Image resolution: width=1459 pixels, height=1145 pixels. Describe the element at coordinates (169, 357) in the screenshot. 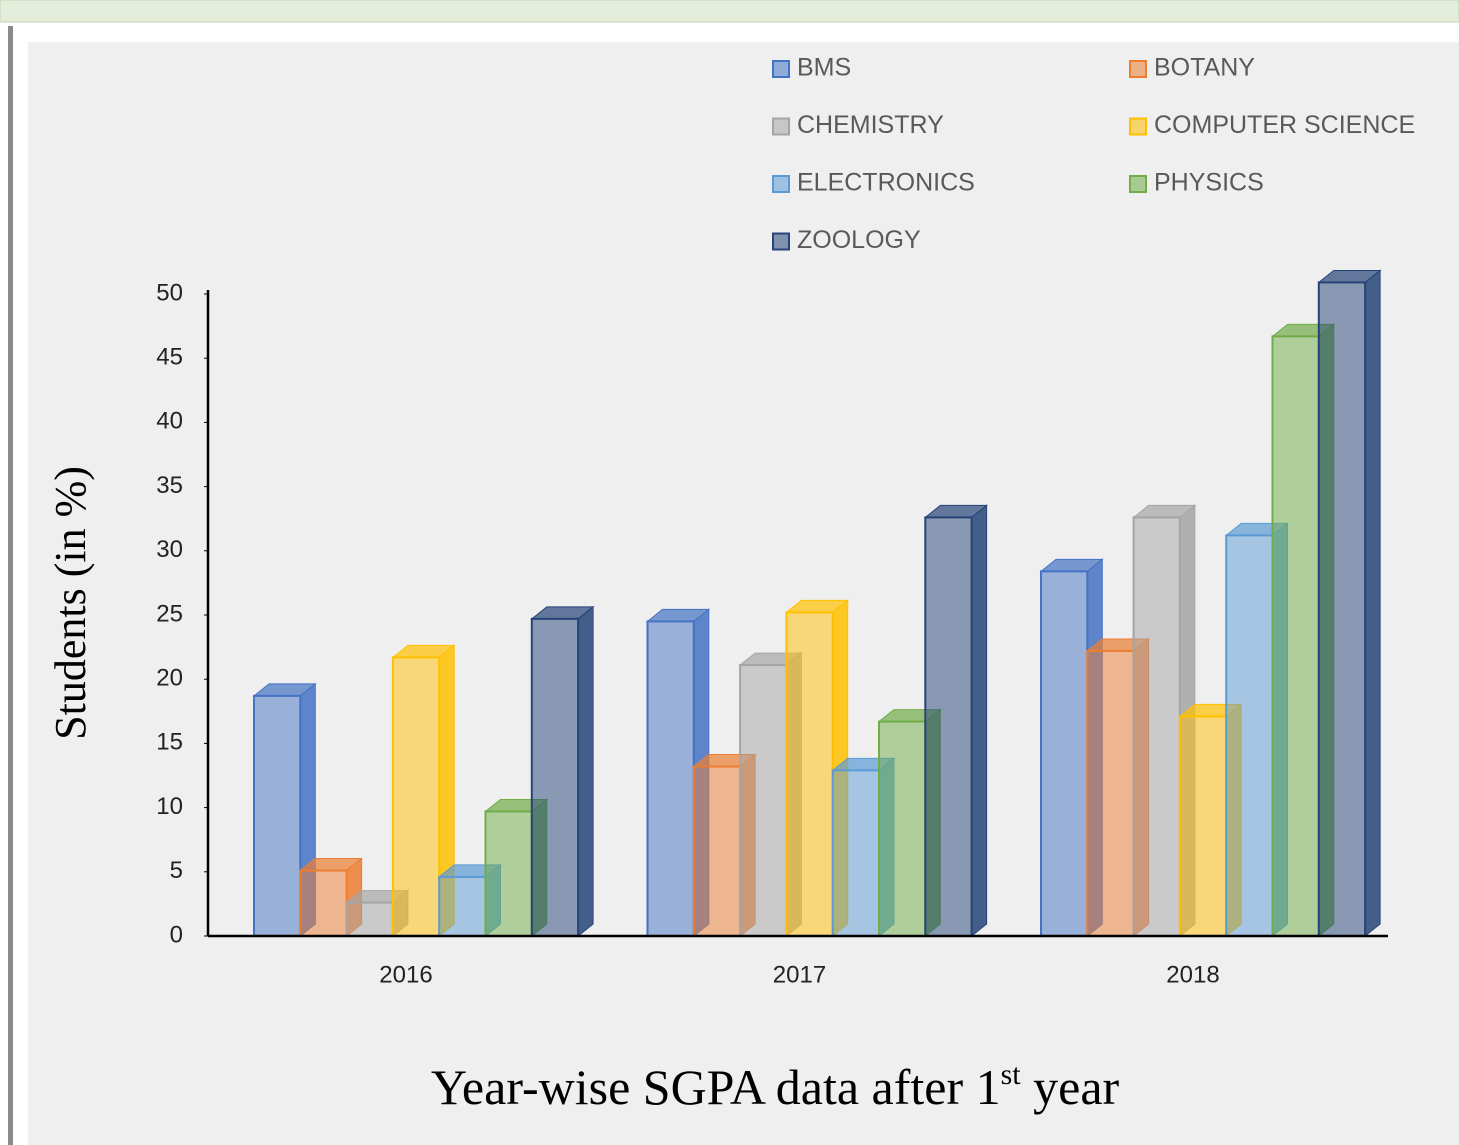

I see `y-tick-label: 45` at that location.